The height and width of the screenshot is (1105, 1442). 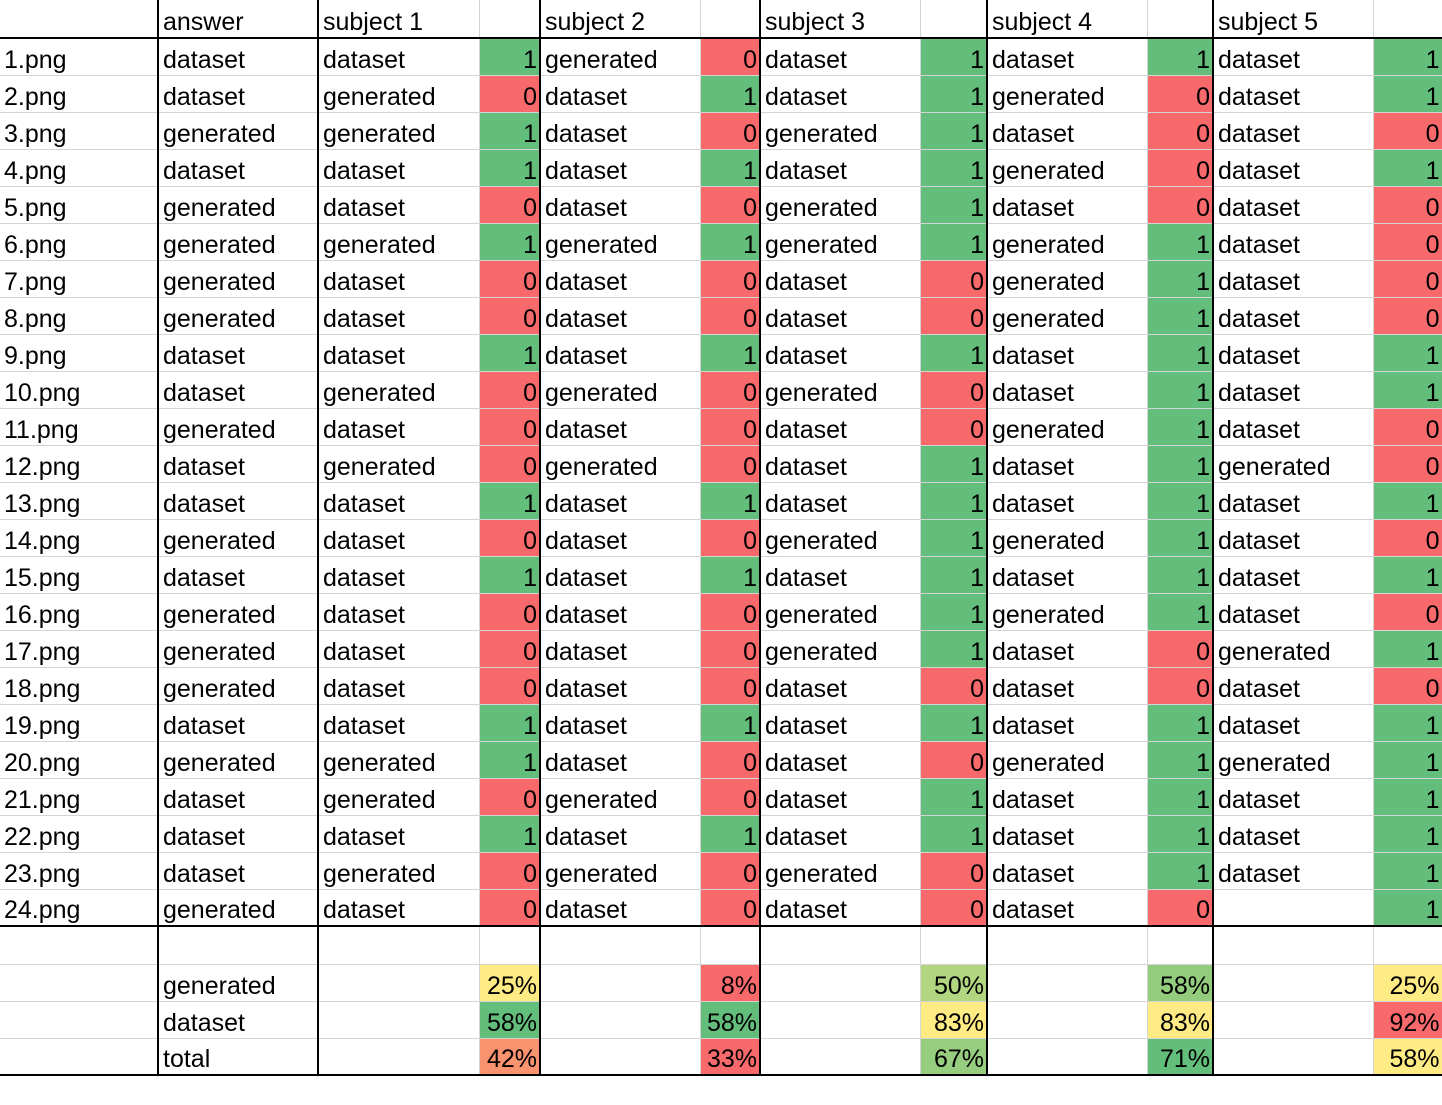 What do you see at coordinates (79, 834) in the screenshot?
I see `file-name-cell: 22.png` at bounding box center [79, 834].